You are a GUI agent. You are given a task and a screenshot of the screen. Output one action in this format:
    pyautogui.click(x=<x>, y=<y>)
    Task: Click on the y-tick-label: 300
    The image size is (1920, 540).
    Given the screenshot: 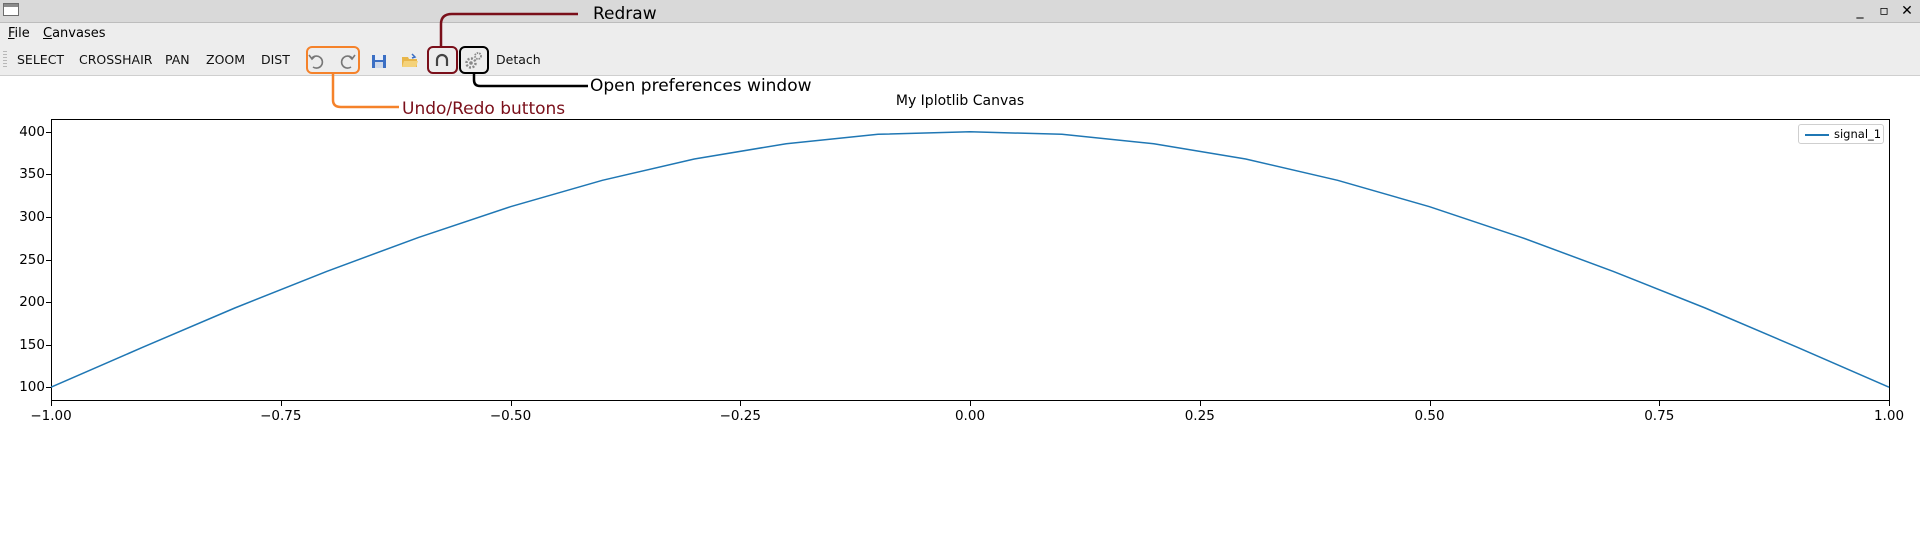 What is the action you would take?
    pyautogui.click(x=32, y=216)
    